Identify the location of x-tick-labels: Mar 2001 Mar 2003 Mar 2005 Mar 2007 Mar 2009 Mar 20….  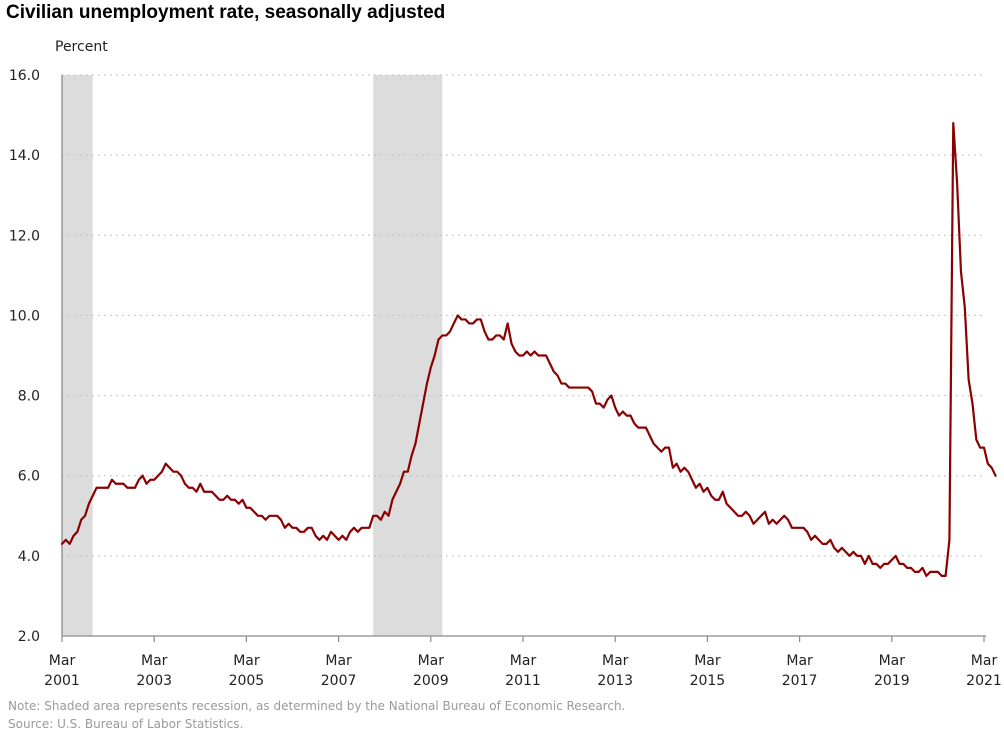
(523, 662).